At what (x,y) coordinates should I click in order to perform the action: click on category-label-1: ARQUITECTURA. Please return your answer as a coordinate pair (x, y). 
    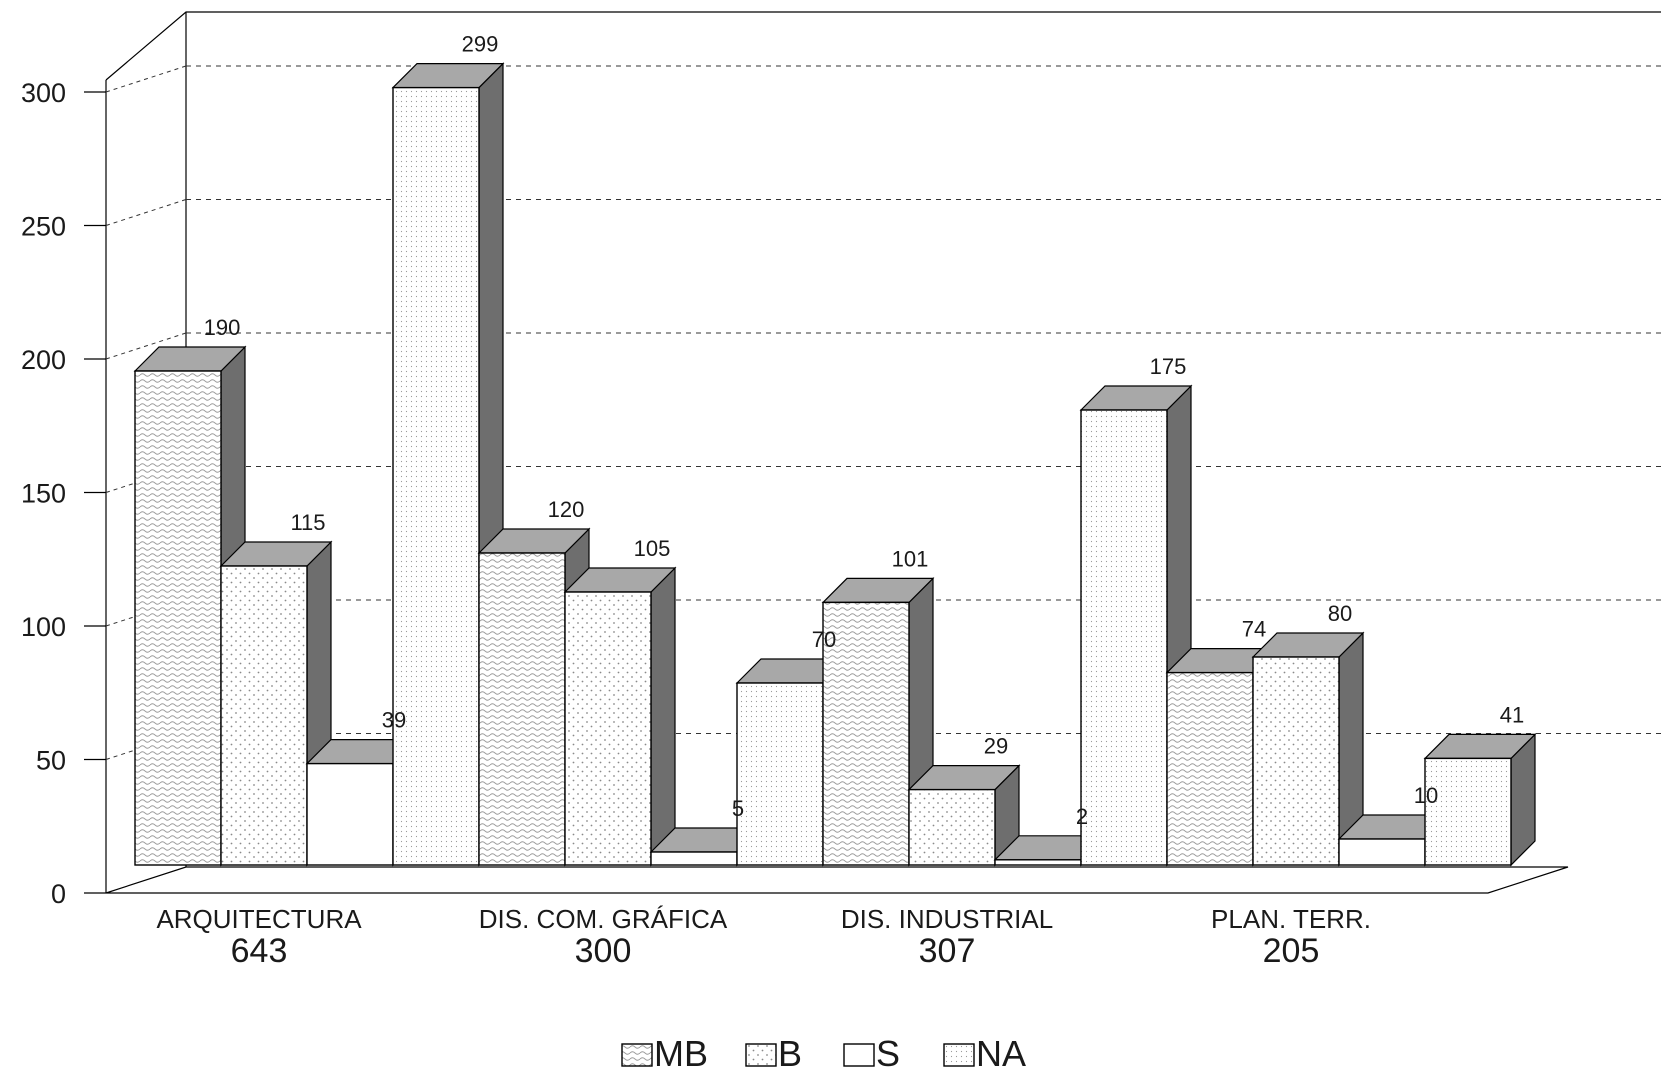
    Looking at the image, I should click on (259, 919).